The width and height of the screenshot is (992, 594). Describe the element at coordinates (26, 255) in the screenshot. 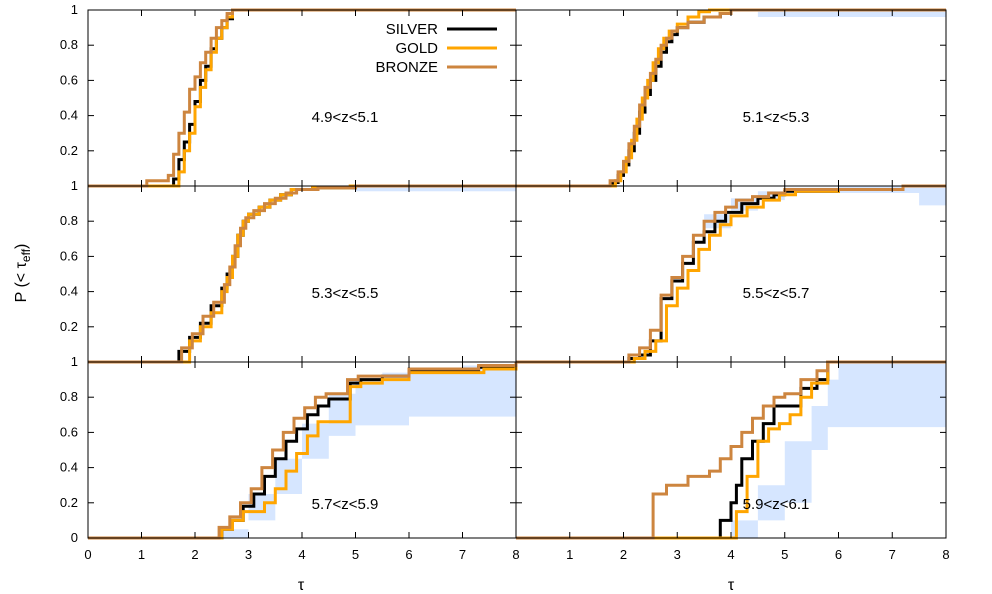

I see `y-axis-label-sub: eff` at that location.